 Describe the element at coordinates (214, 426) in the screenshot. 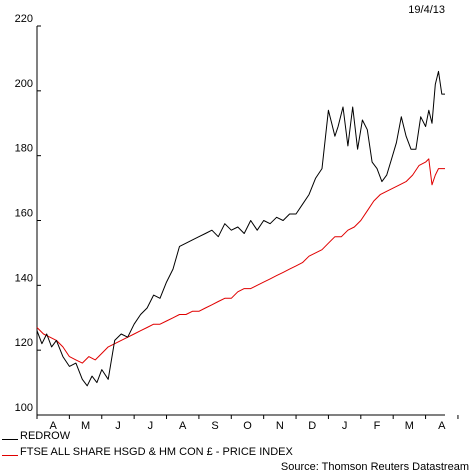

I see `x-tick-label: S` at that location.